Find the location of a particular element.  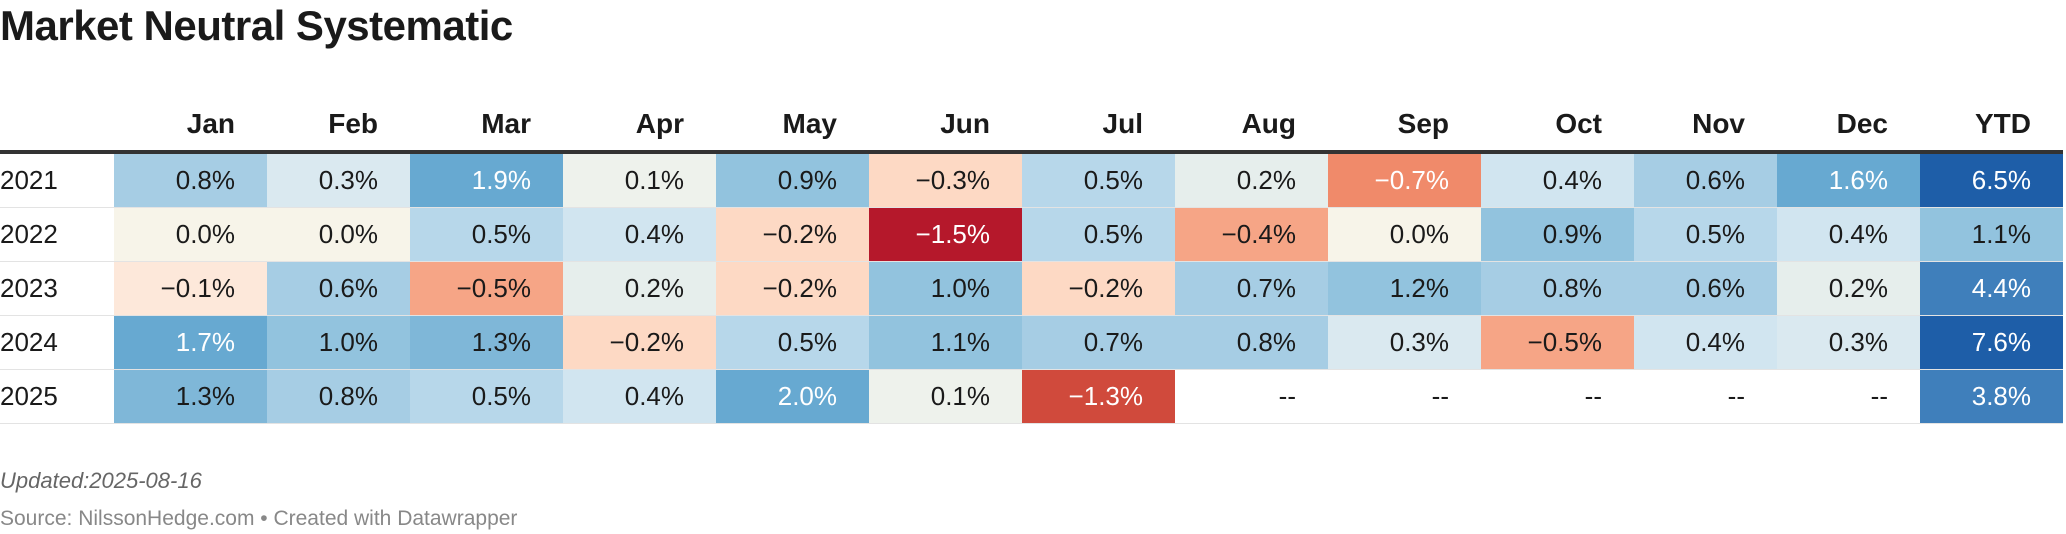

month-return-cell: −0.3% is located at coordinates (945, 180).